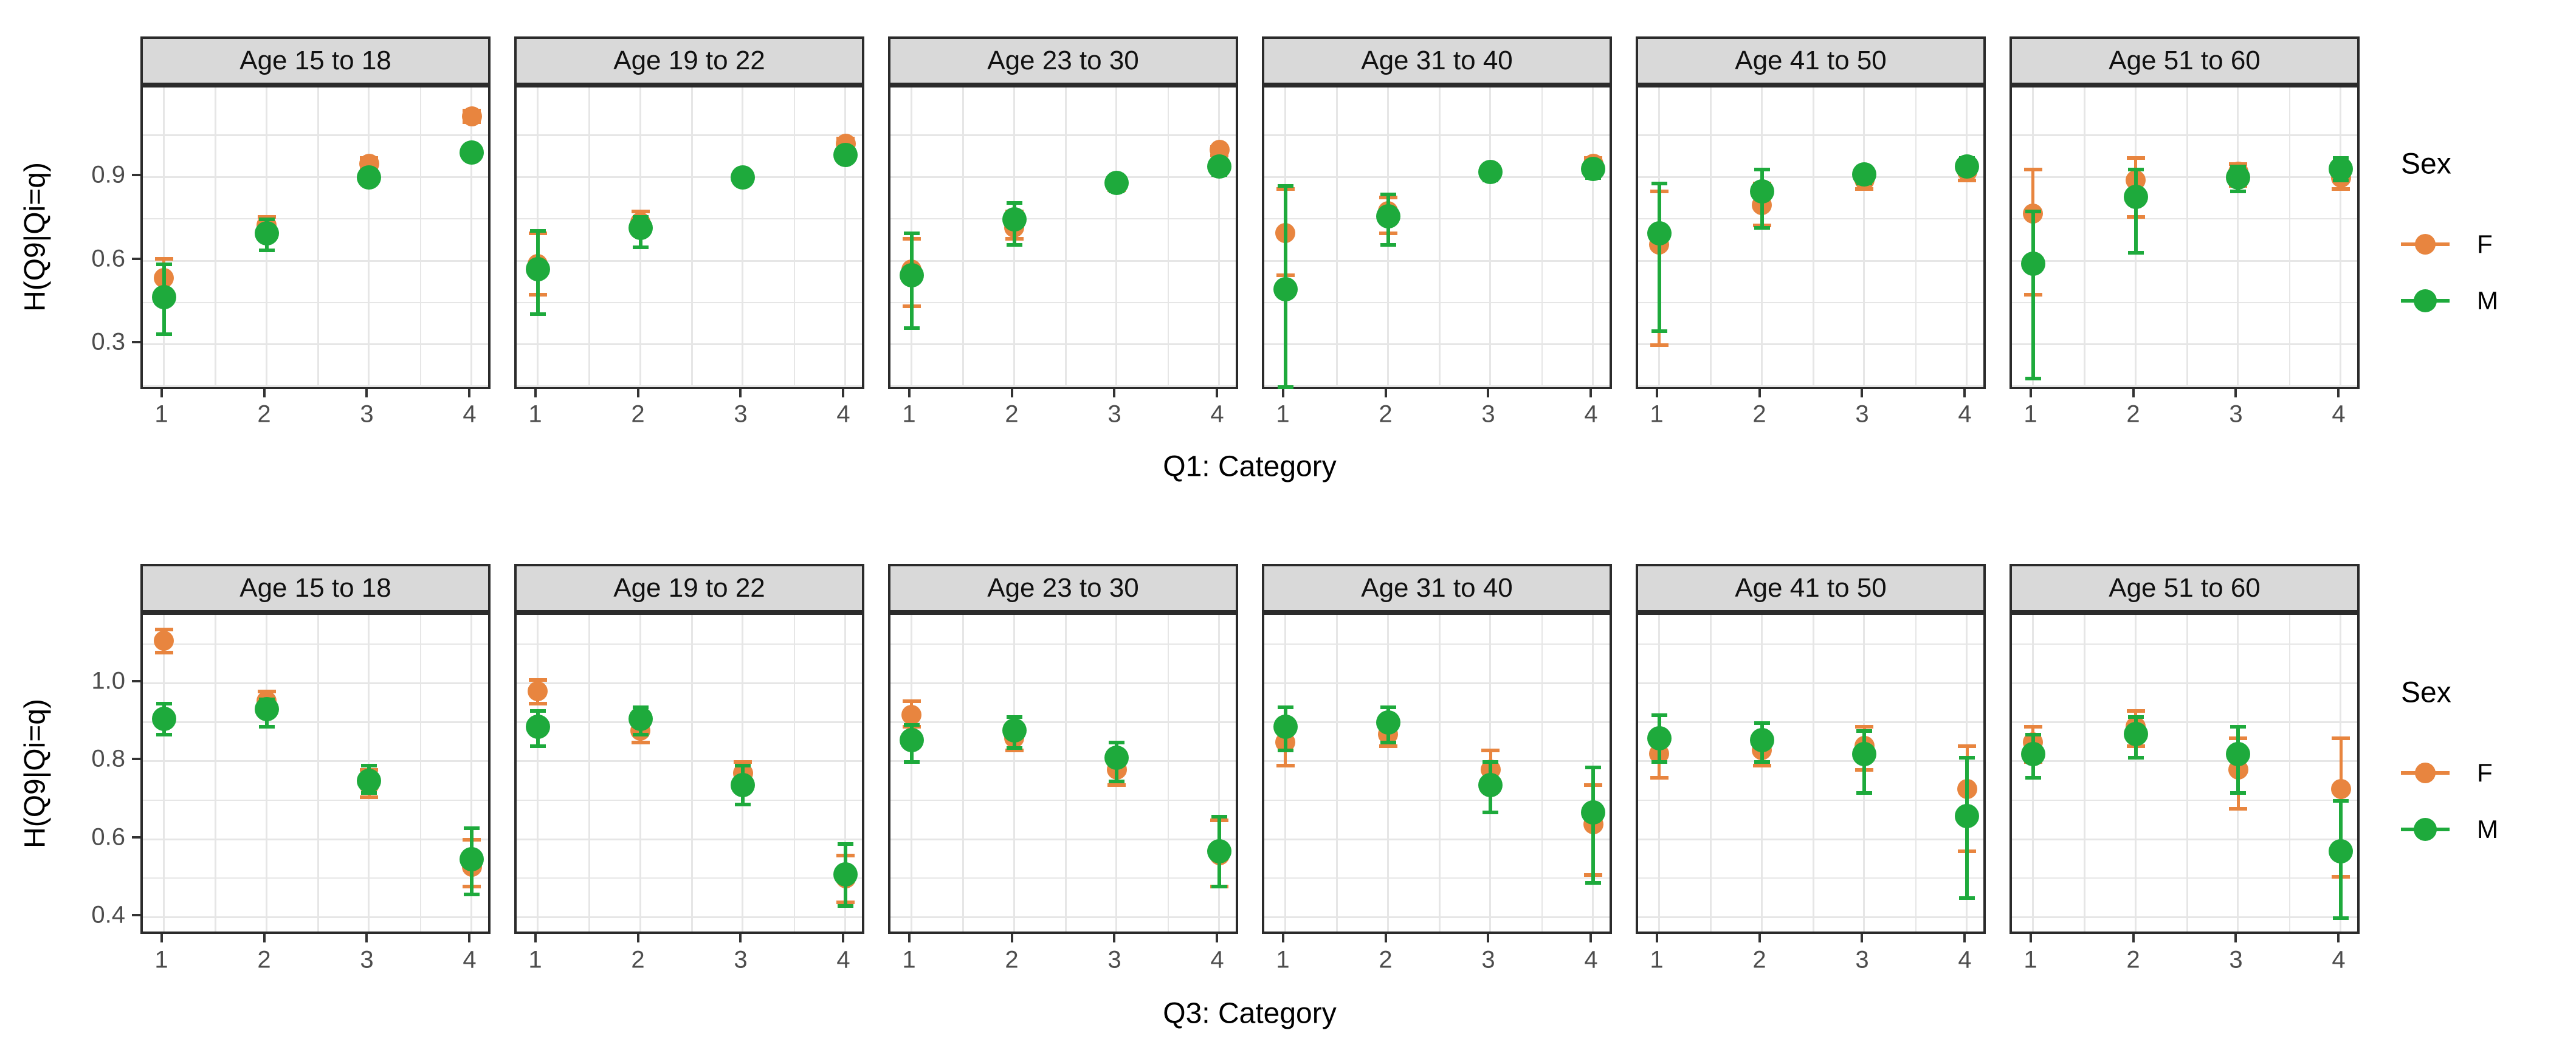  Describe the element at coordinates (108, 174) in the screenshot. I see `y-tick-label: 0.9` at that location.